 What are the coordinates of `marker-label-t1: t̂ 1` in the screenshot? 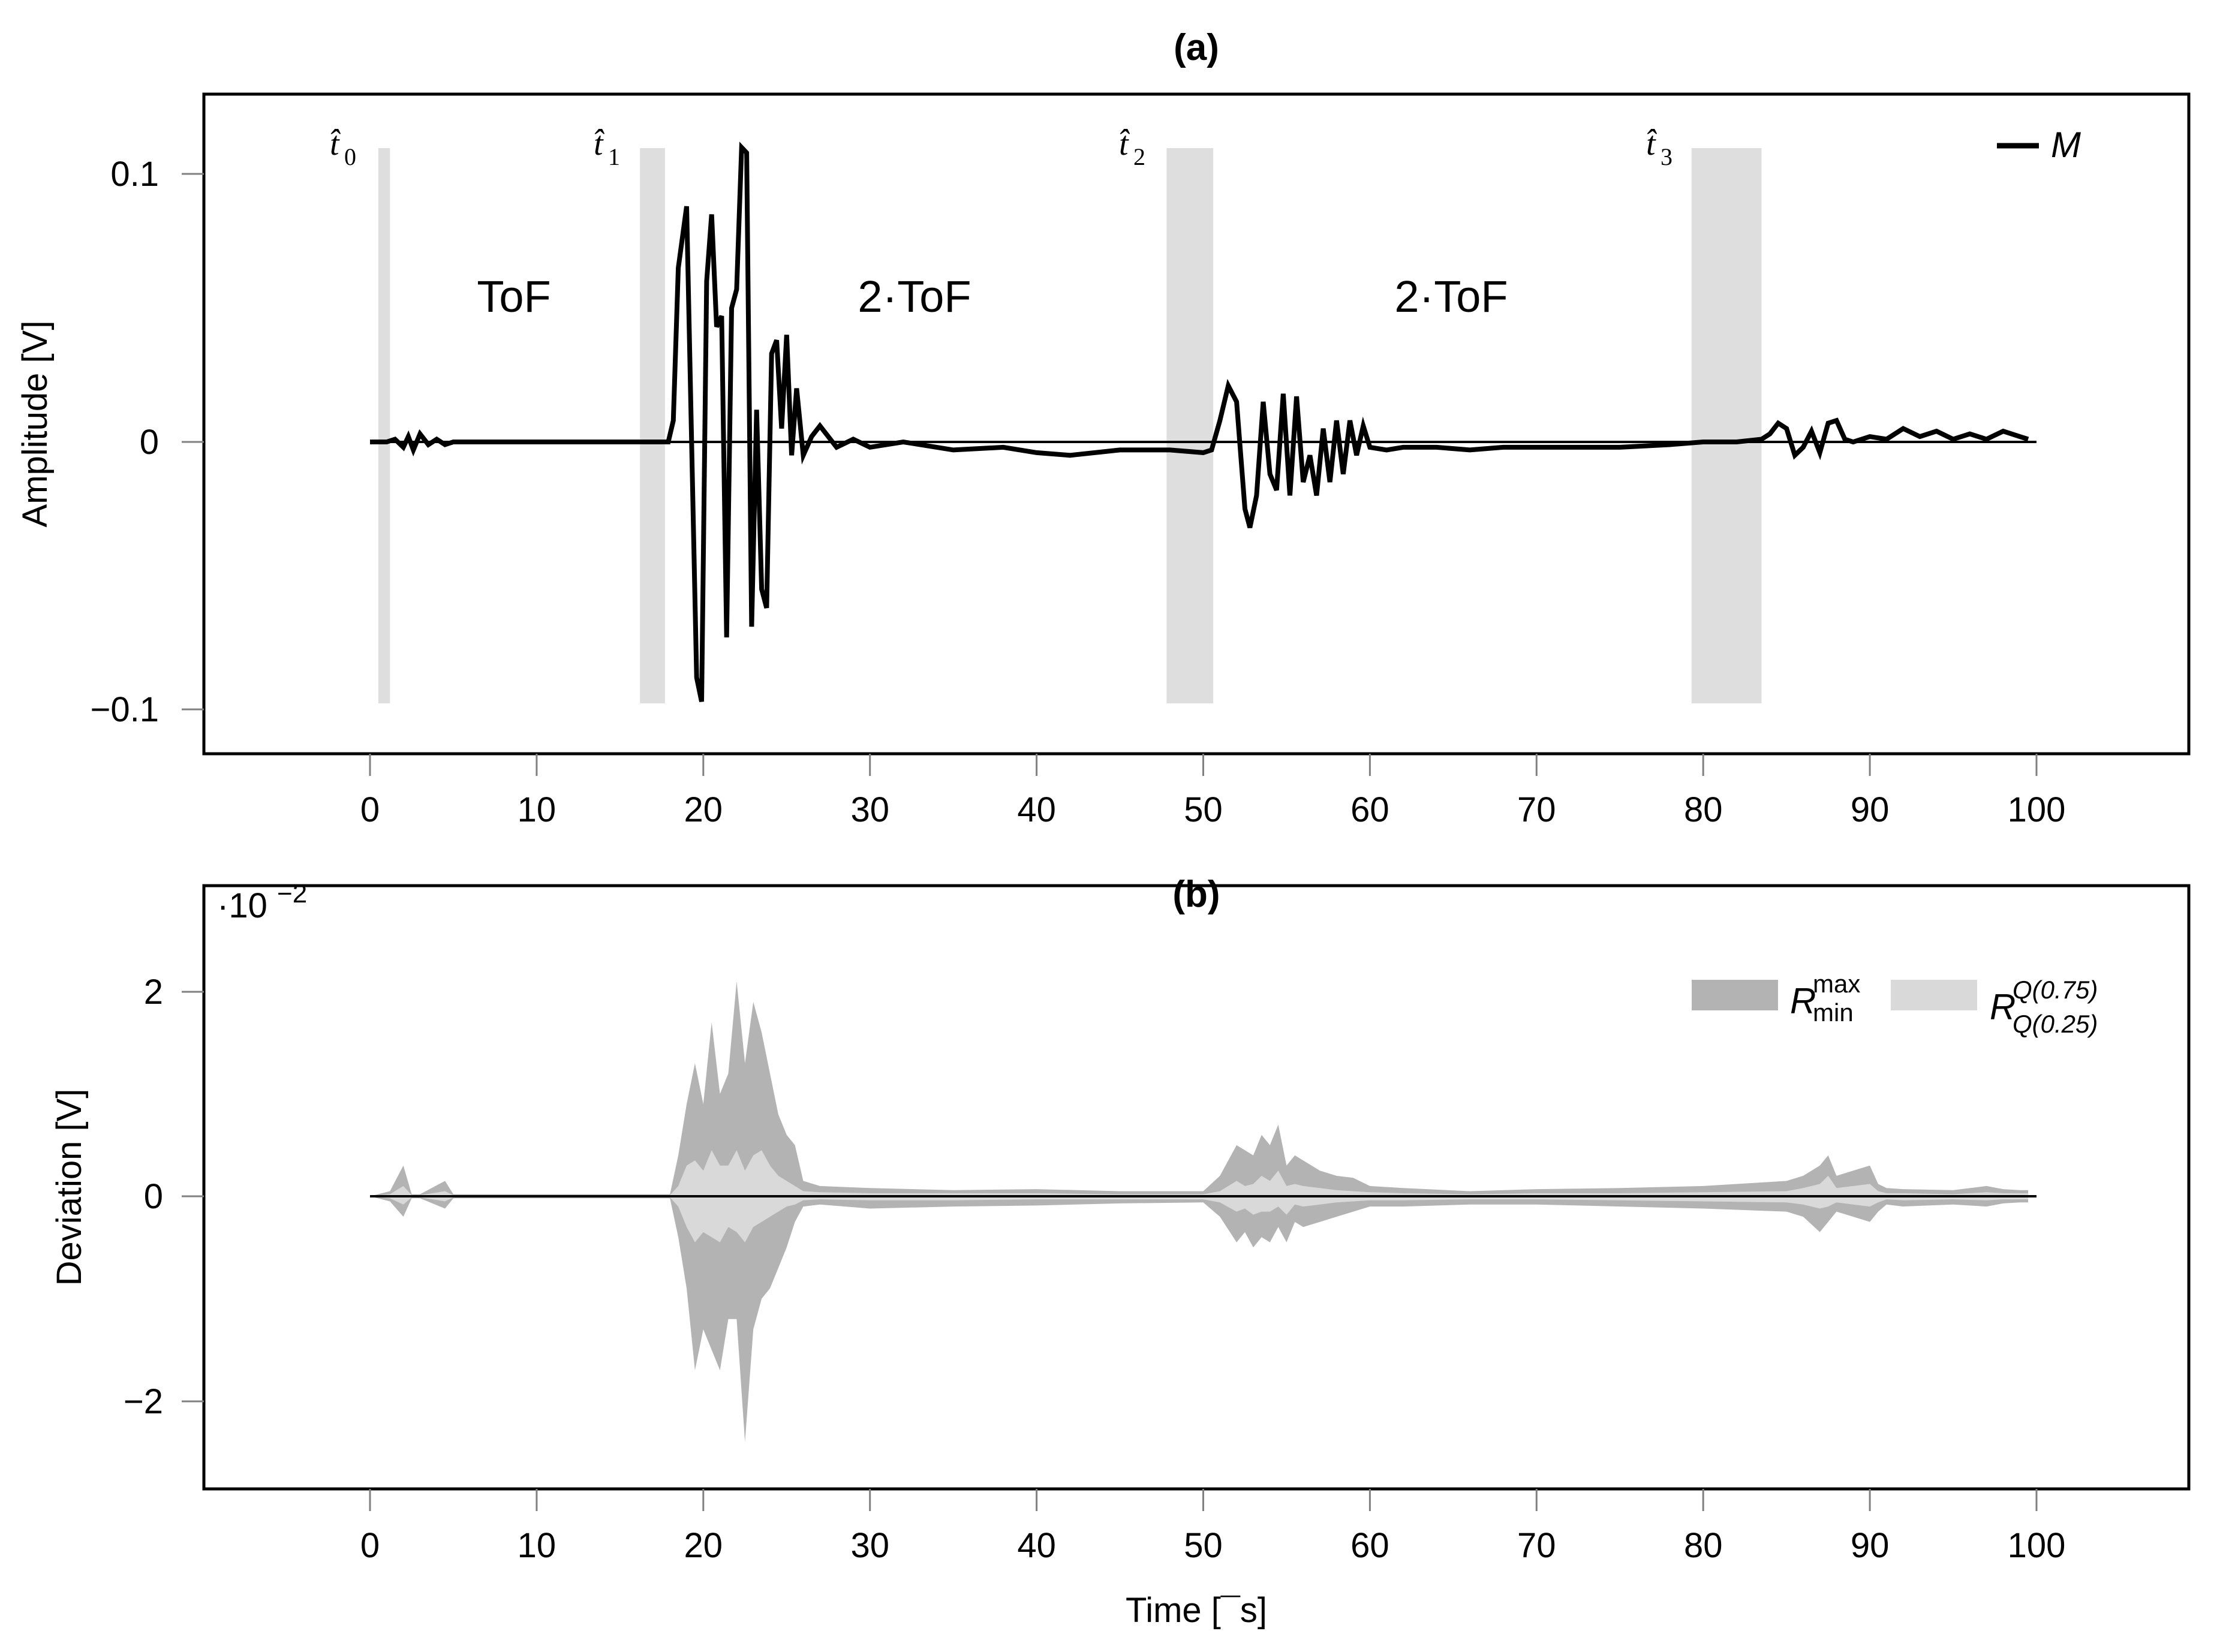 It's located at (607, 147).